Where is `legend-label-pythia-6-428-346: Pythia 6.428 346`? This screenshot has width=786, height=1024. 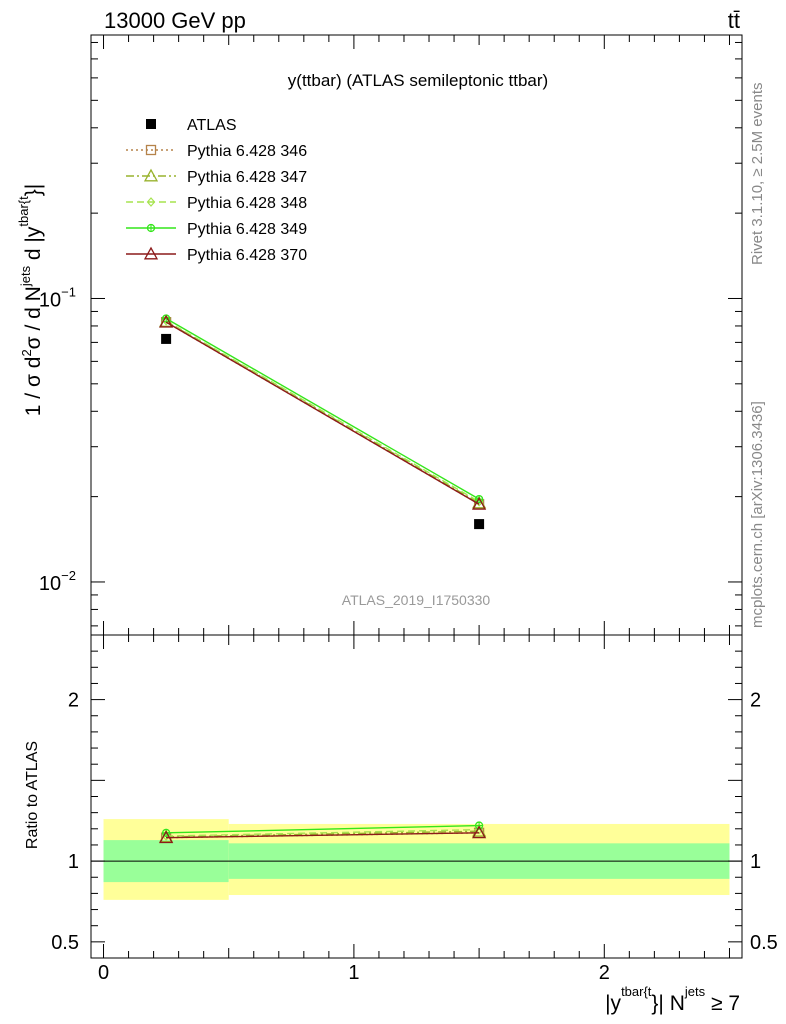 legend-label-pythia-6-428-346: Pythia 6.428 346 is located at coordinates (247, 151).